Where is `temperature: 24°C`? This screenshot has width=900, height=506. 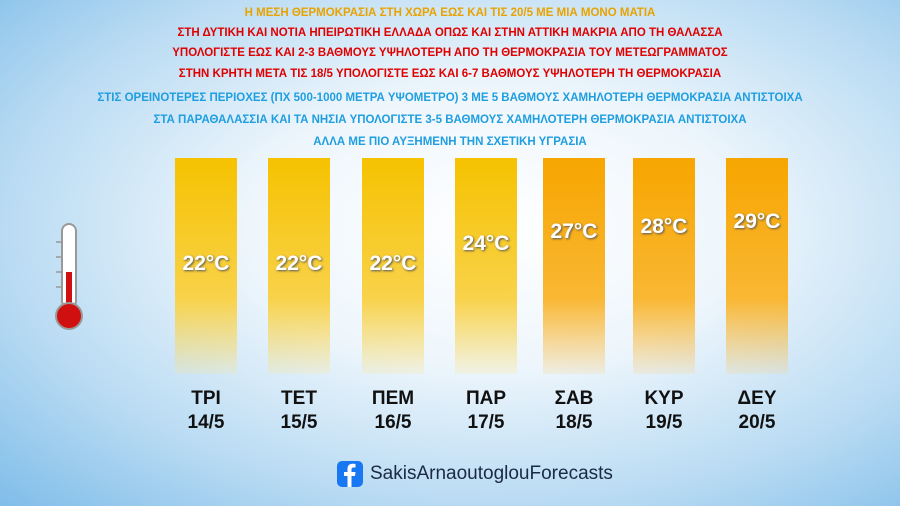
temperature: 24°C is located at coordinates (486, 243).